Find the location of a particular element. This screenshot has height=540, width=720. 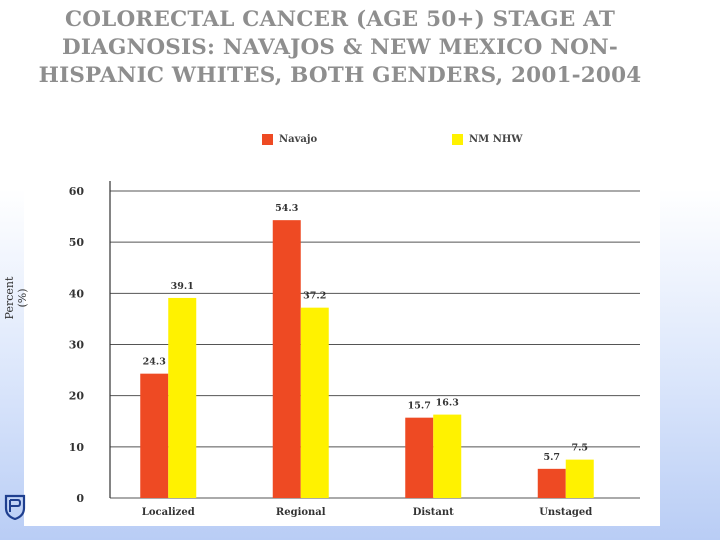

data-label: 24.3 is located at coordinates (154, 362).